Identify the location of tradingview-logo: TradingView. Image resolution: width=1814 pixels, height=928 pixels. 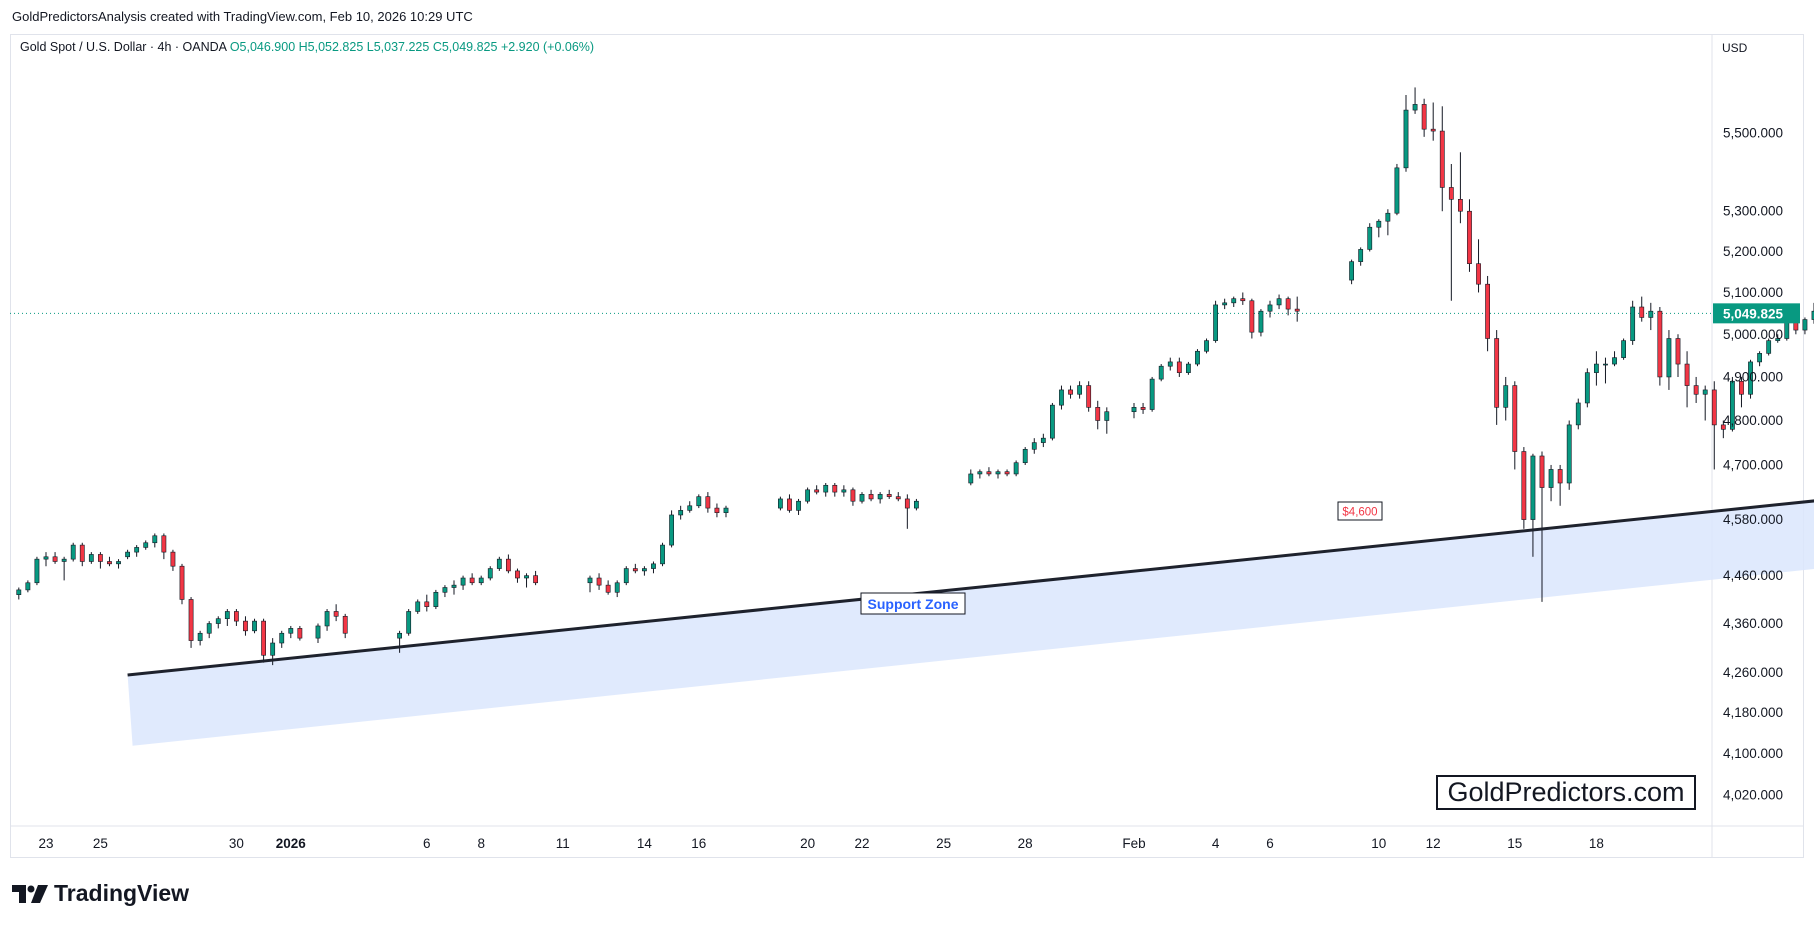
(100, 893).